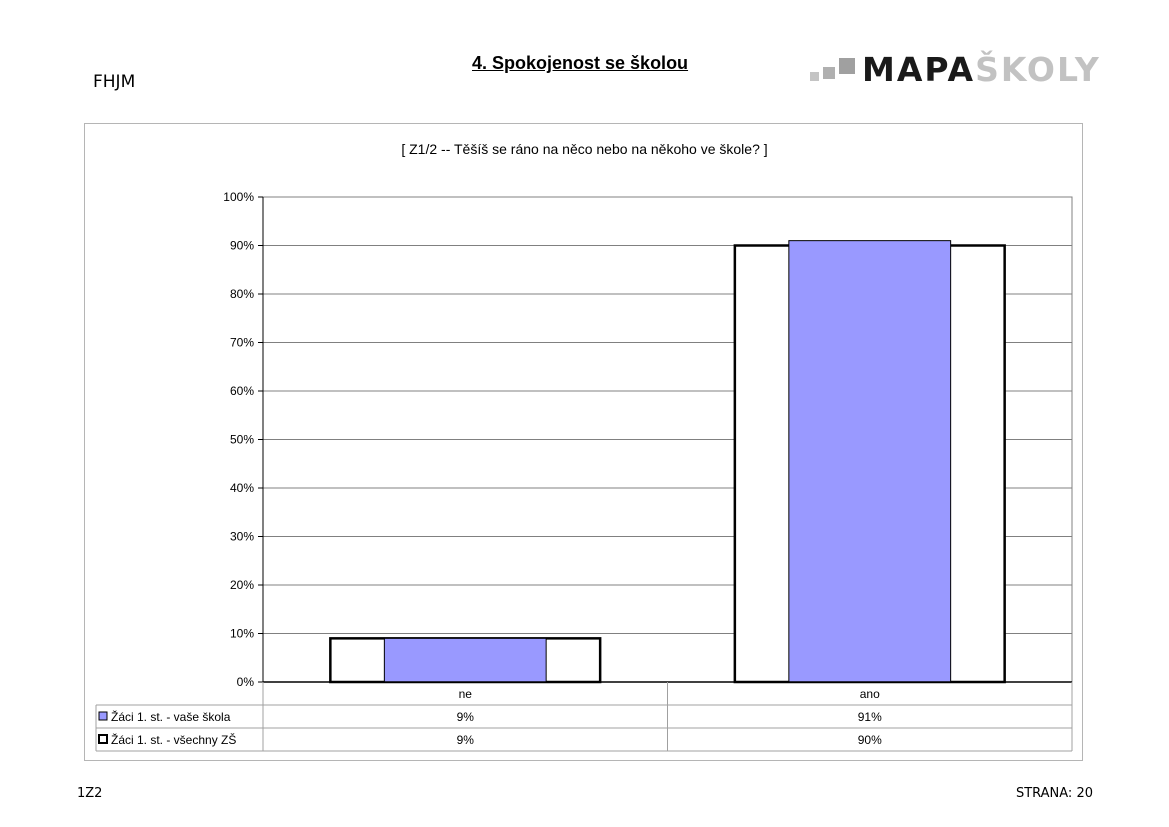 The height and width of the screenshot is (827, 1169). What do you see at coordinates (1038, 69) in the screenshot?
I see `logo-text-light: ŠKOLY` at bounding box center [1038, 69].